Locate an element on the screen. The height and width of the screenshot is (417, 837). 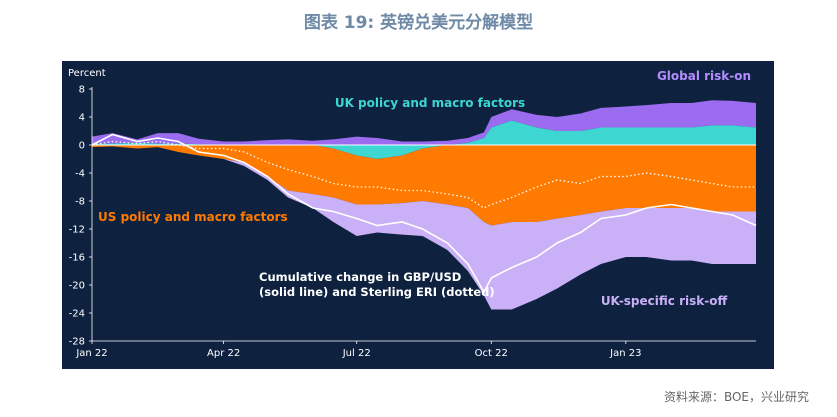
y-ticks: 8 4 0 -4 -8 -12 -16 -20 -24 -28 is located at coordinates (80, 216).